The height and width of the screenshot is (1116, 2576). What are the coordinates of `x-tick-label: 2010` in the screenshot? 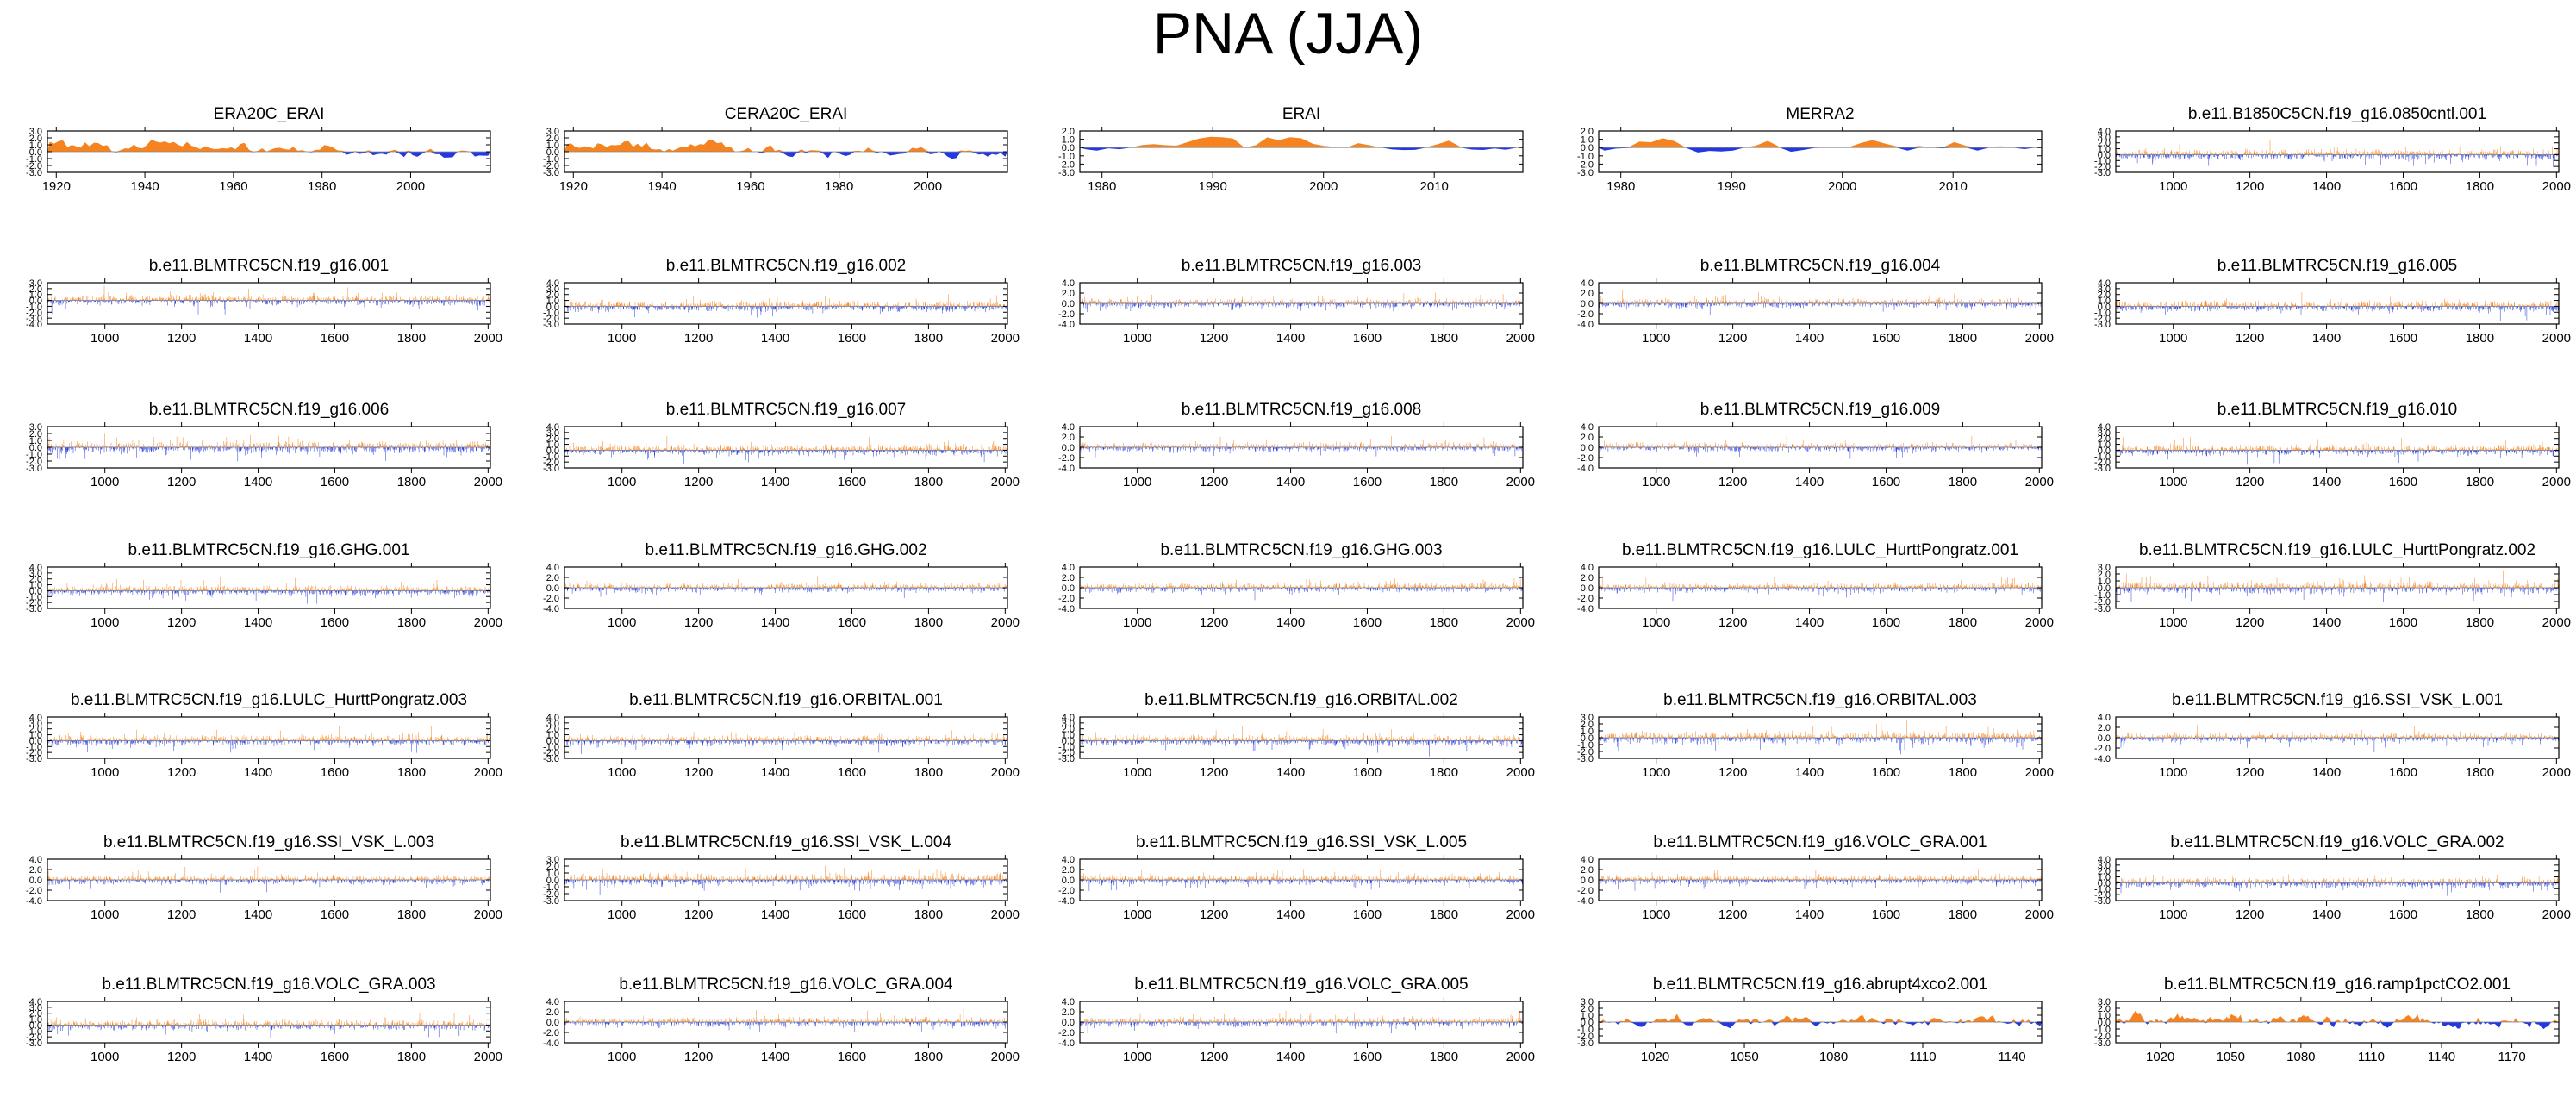 It's located at (1434, 186).